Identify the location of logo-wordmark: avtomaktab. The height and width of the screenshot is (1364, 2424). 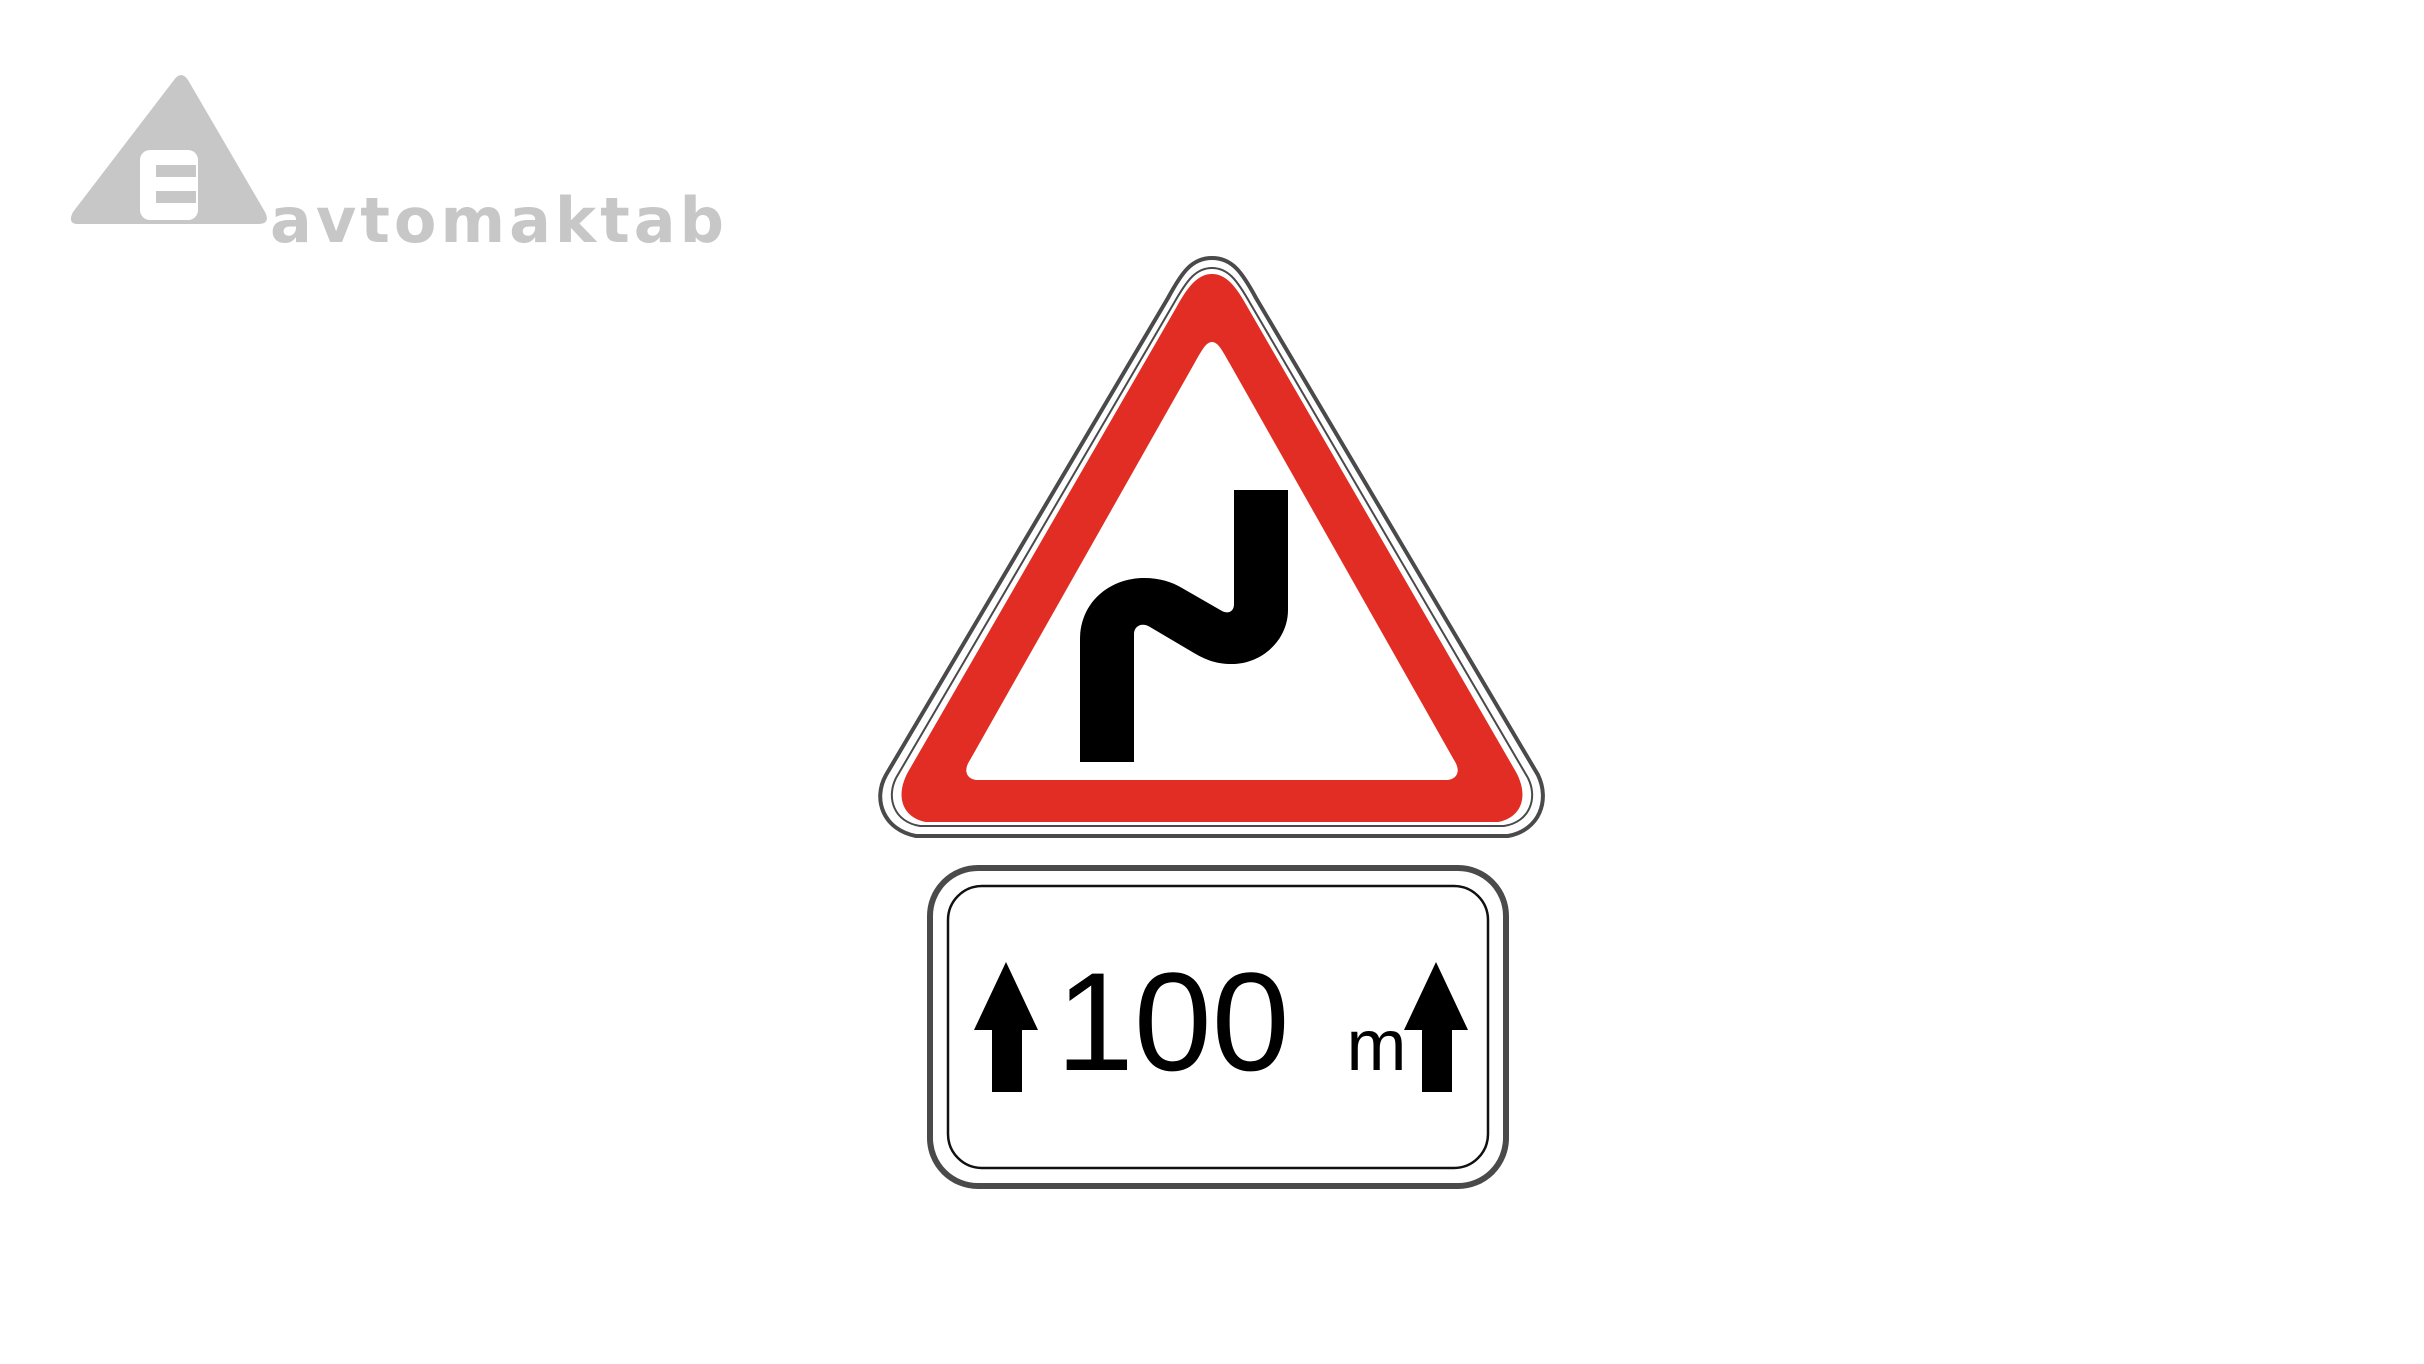
(499, 220).